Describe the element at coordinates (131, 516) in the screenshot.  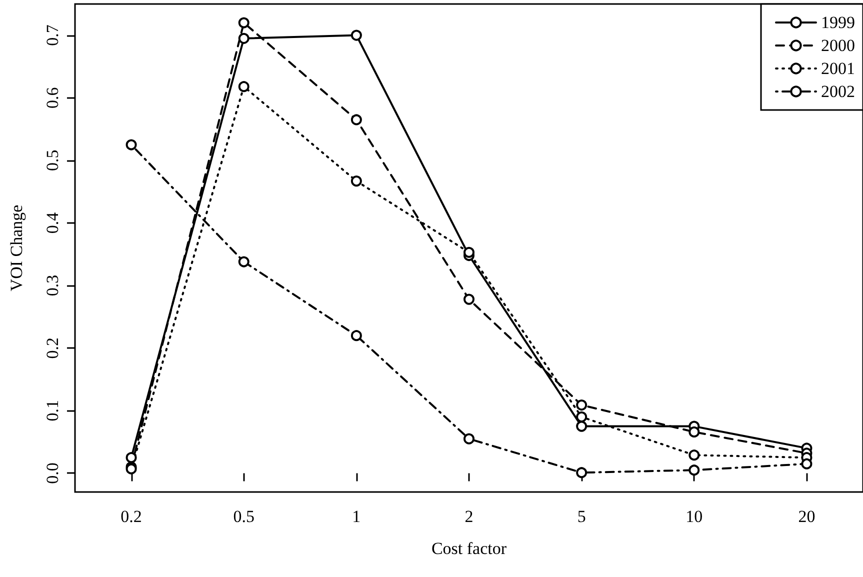
I see `x-tick-label: 0.2` at that location.